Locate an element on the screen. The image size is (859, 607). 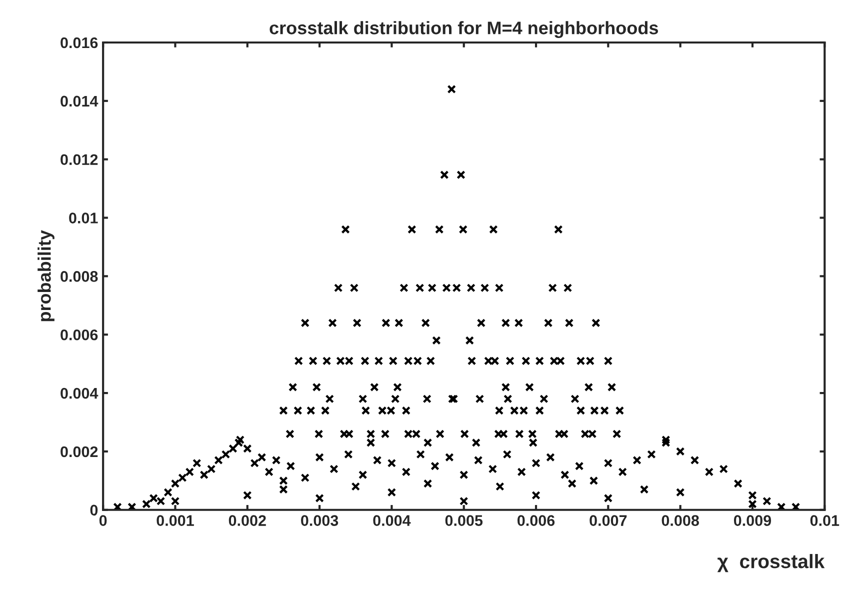
x-tick-label: 0.002 is located at coordinates (247, 520).